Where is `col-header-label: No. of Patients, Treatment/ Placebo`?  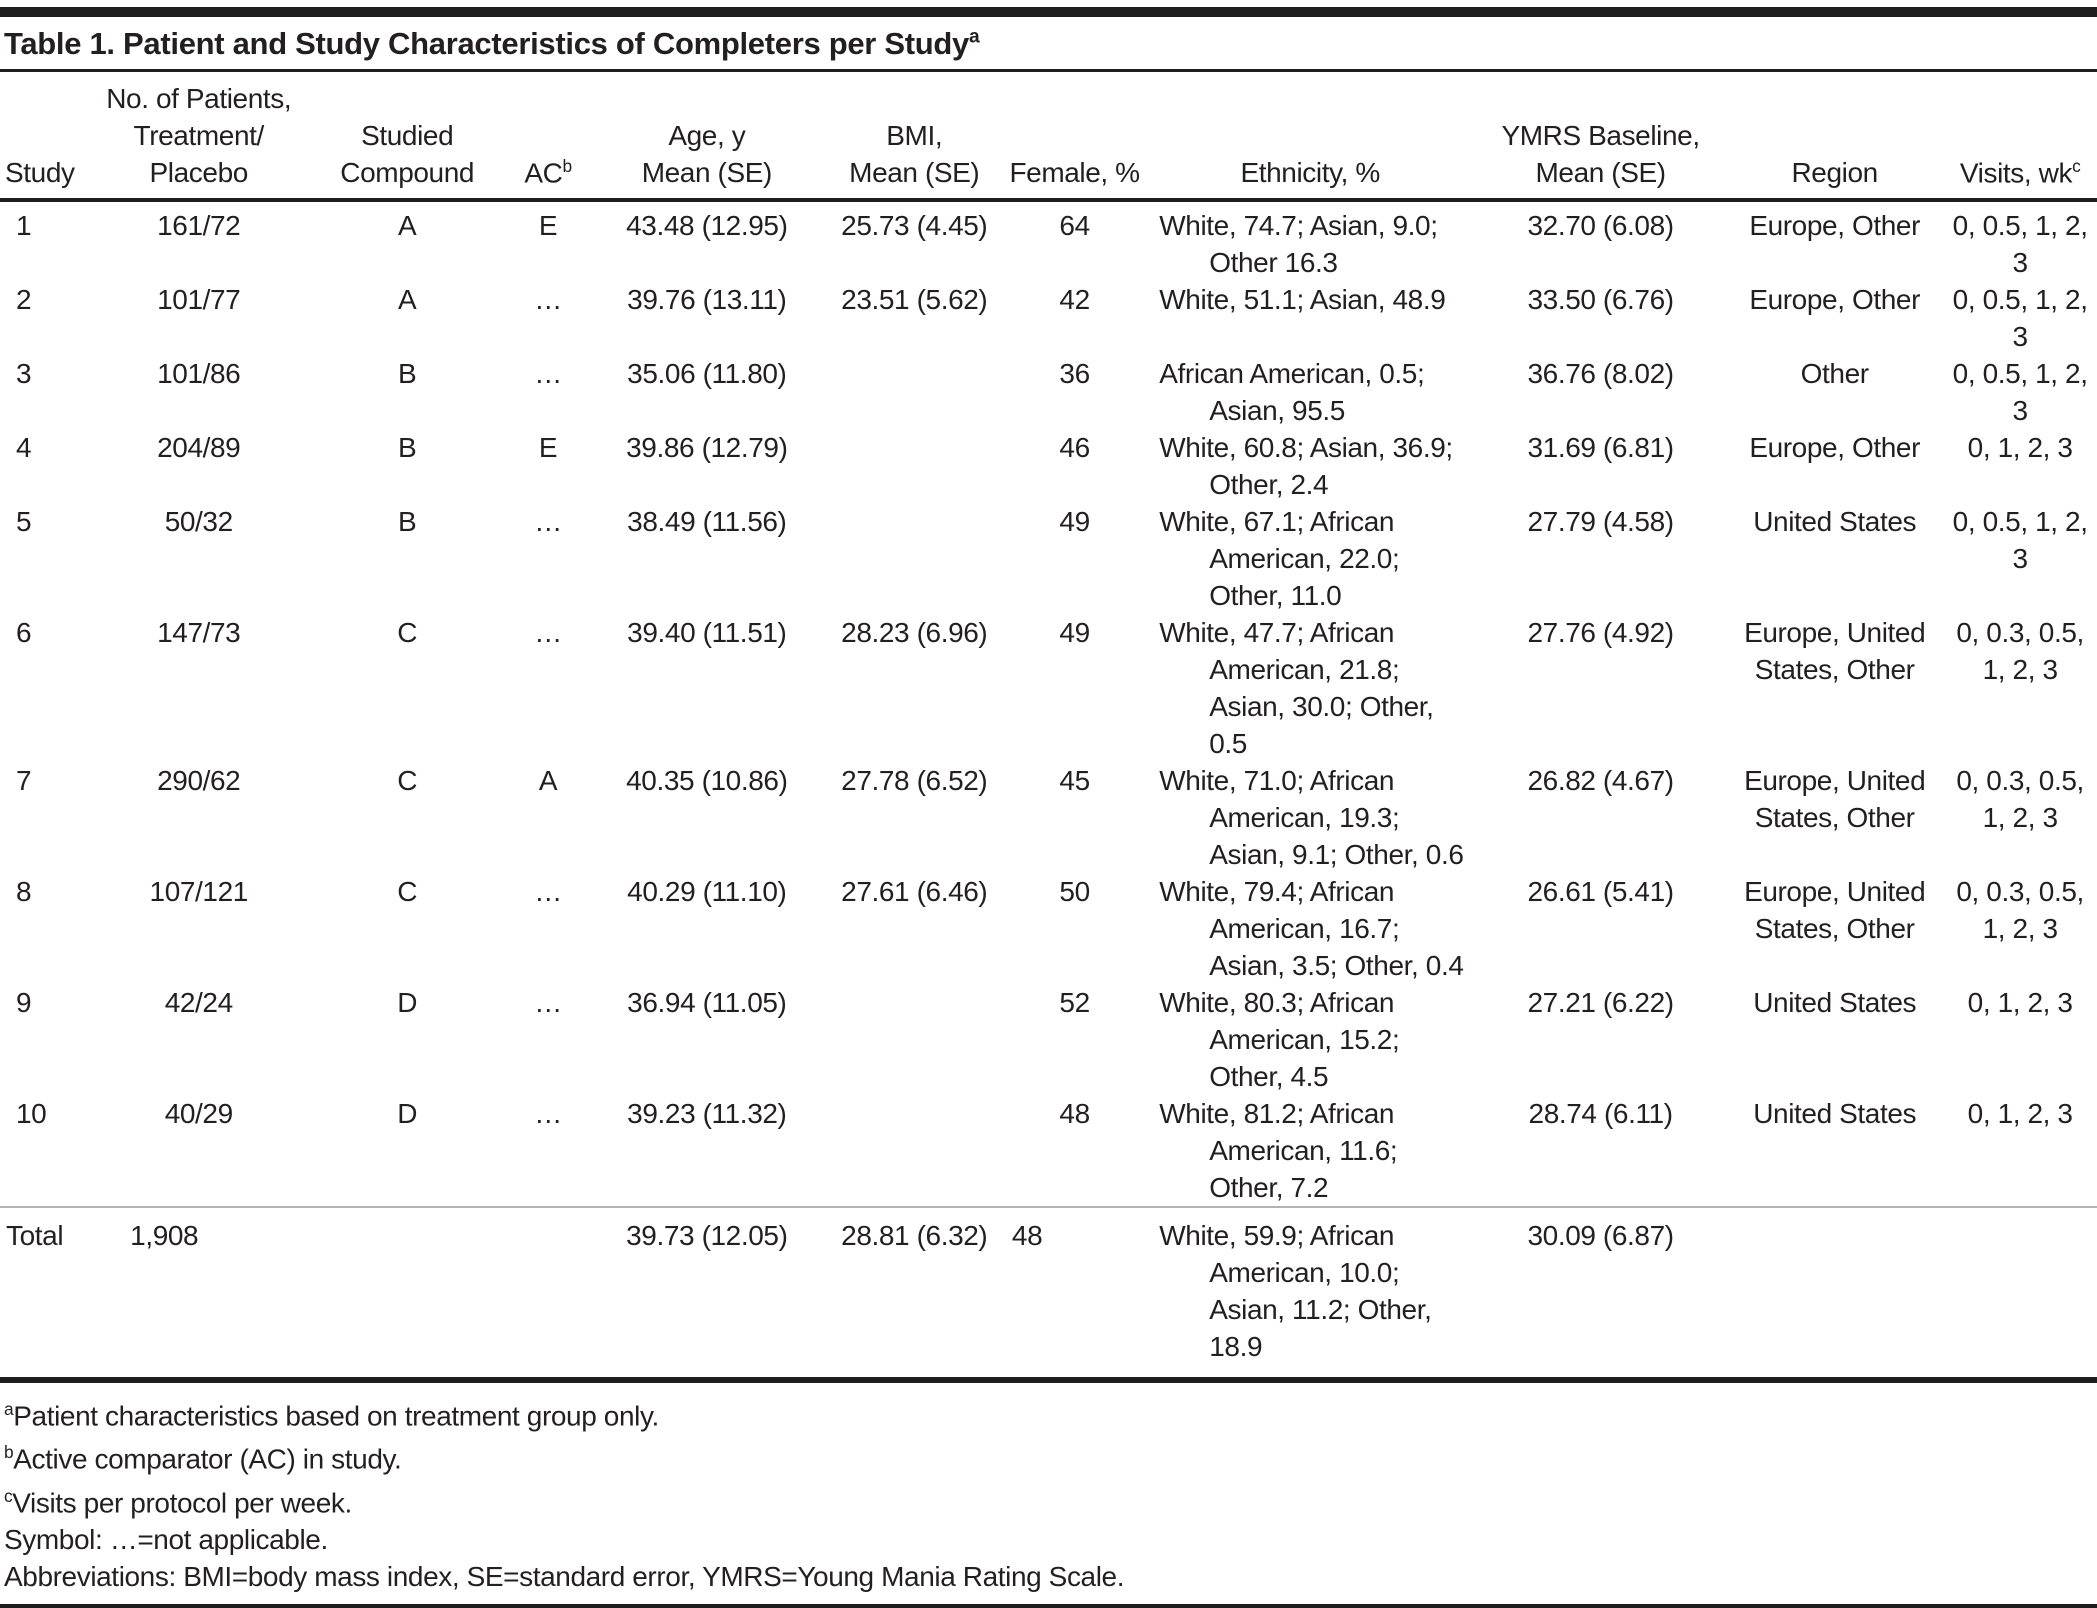
col-header-label: No. of Patients, Treatment/ Placebo is located at coordinates (199, 135).